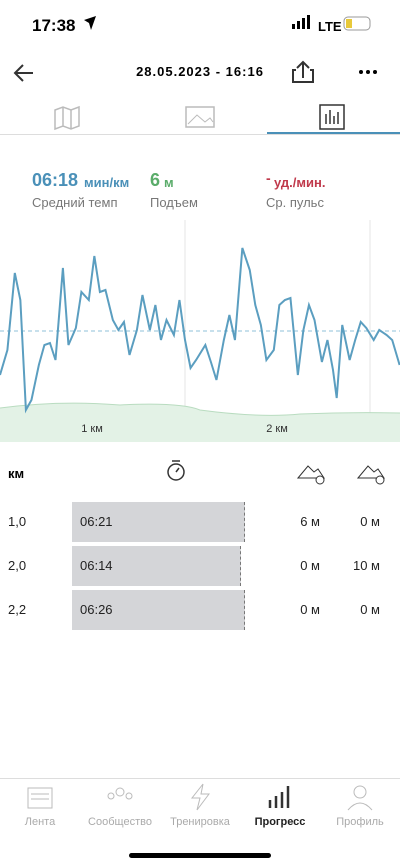 The image size is (400, 866). What do you see at coordinates (169, 182) in the screenshot?
I see `stat-unit: м` at bounding box center [169, 182].